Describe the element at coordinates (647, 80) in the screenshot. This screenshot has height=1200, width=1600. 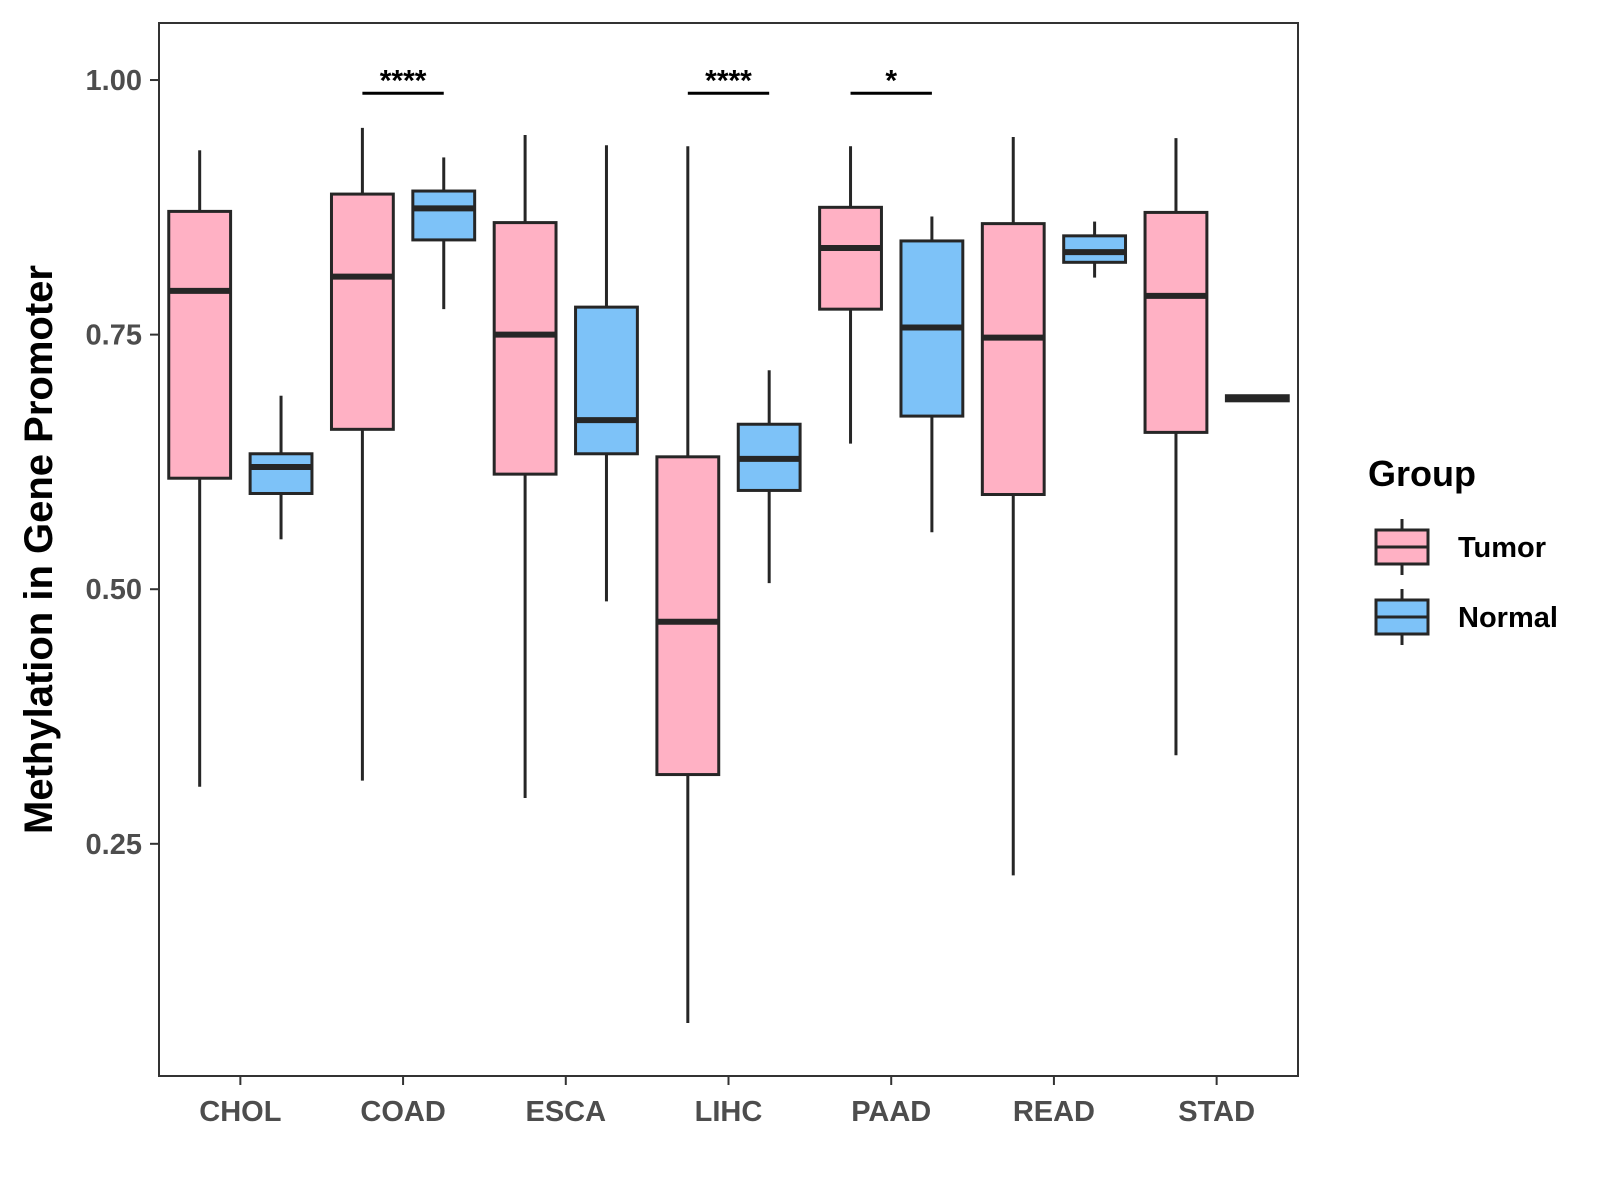
I see `annotations-layer: **** **** *` at that location.